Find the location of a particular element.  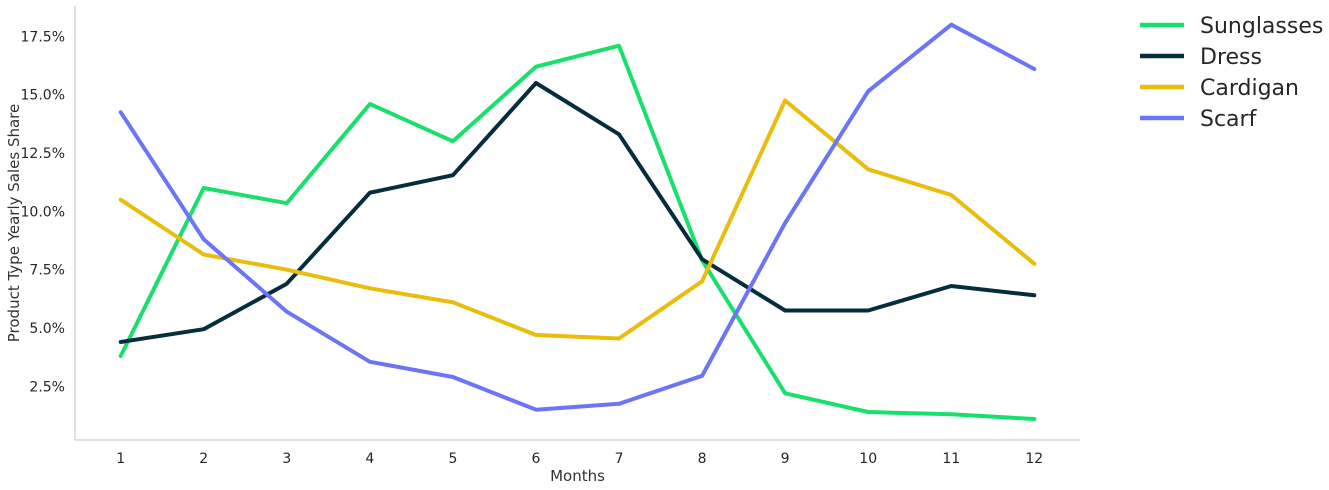

legend-label: Sunglasses is located at coordinates (1261, 26).